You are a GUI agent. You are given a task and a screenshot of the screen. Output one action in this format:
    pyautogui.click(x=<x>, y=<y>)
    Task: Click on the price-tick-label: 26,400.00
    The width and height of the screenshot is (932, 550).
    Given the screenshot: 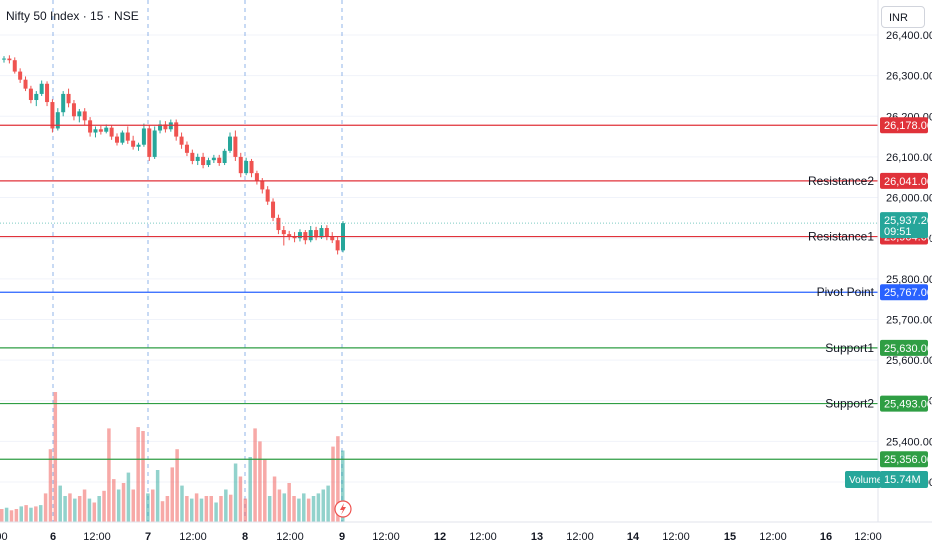 What is the action you would take?
    pyautogui.click(x=909, y=36)
    